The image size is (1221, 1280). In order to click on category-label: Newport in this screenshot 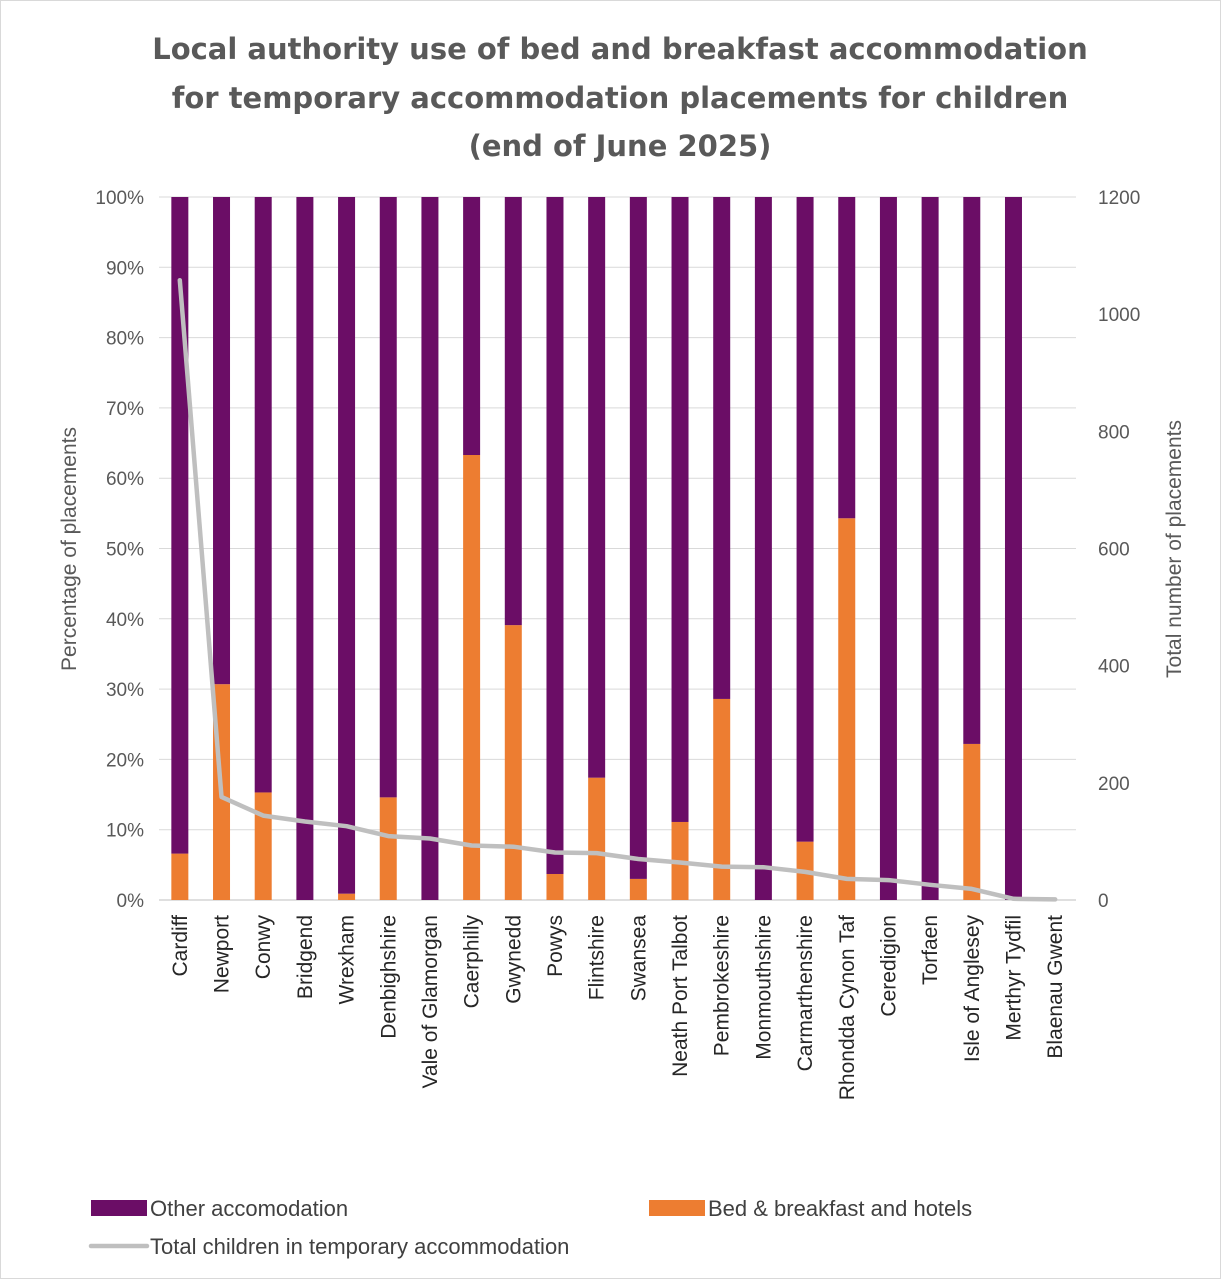, I will do `click(222, 954)`.